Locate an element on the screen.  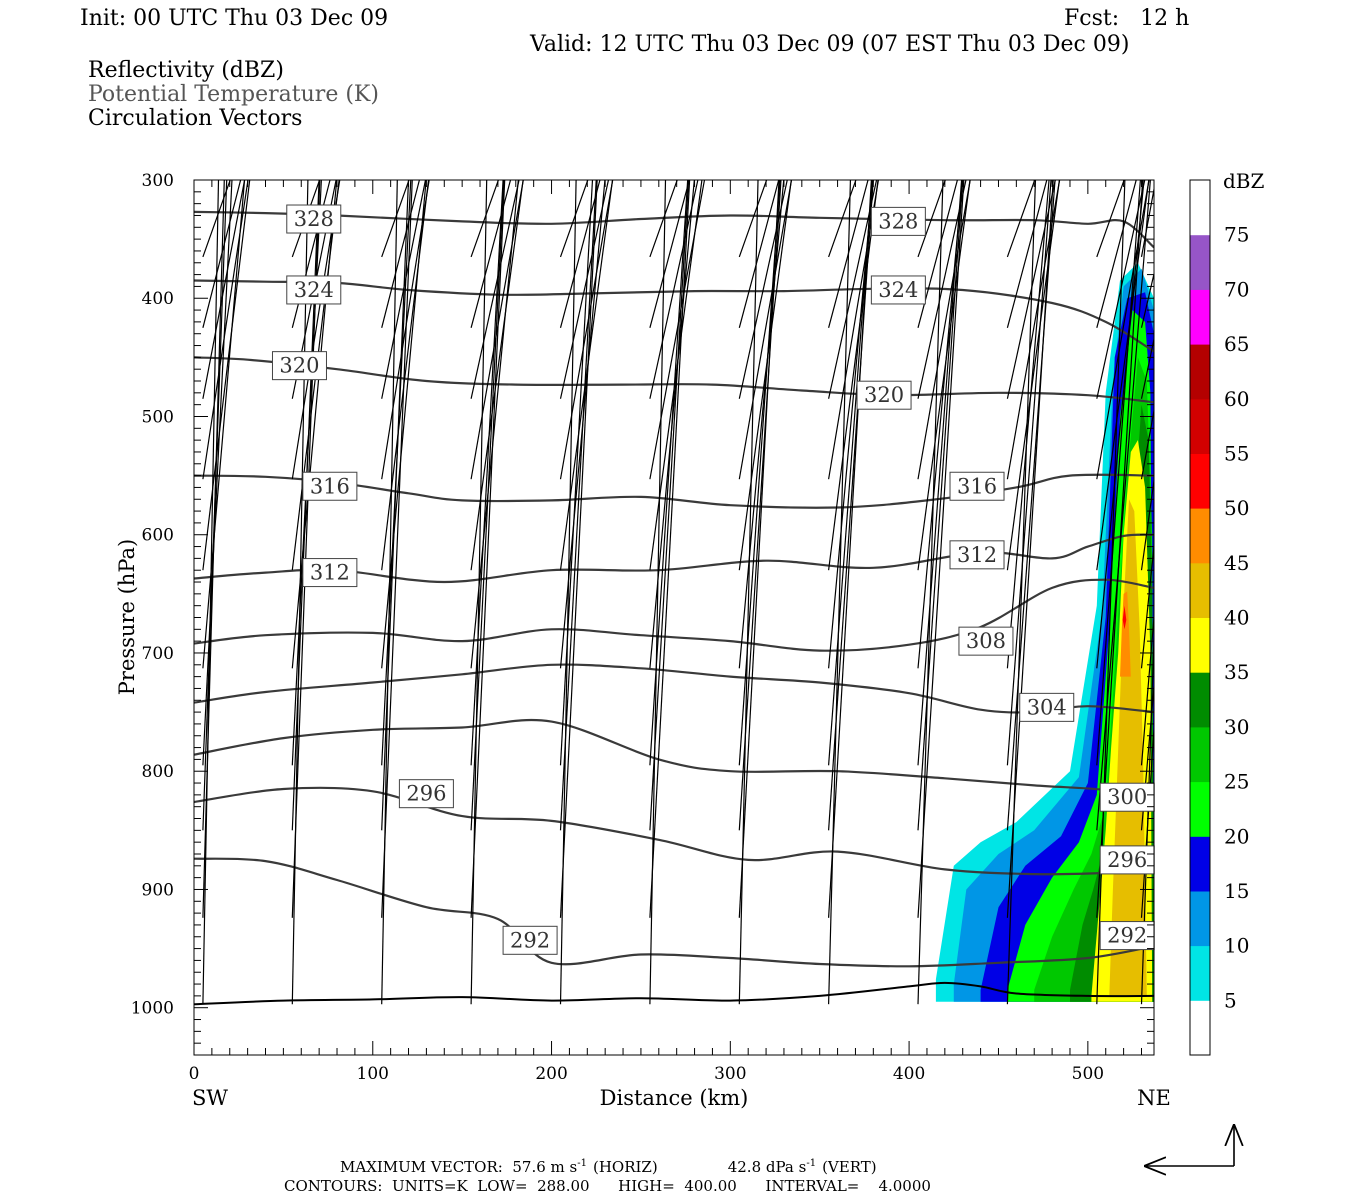
contour-label-292: 292 is located at coordinates (530, 940).